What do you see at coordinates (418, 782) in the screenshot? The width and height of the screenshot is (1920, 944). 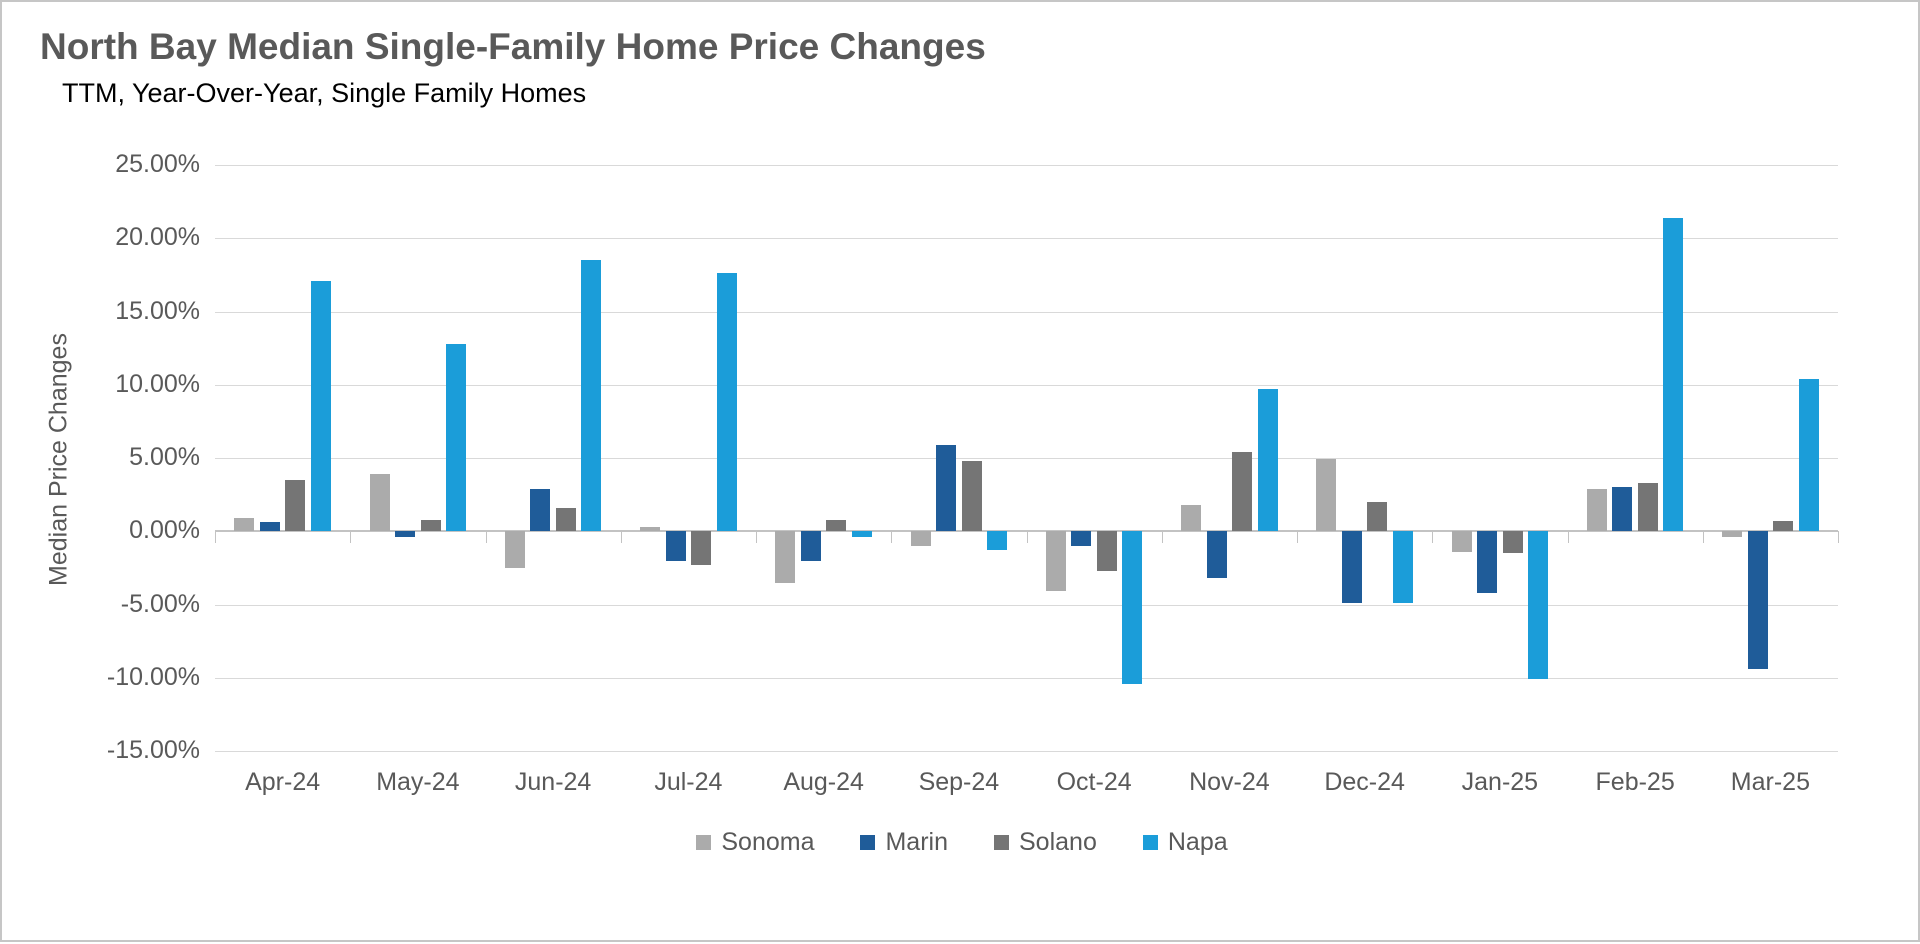 I see `x-axis-label: May-24` at bounding box center [418, 782].